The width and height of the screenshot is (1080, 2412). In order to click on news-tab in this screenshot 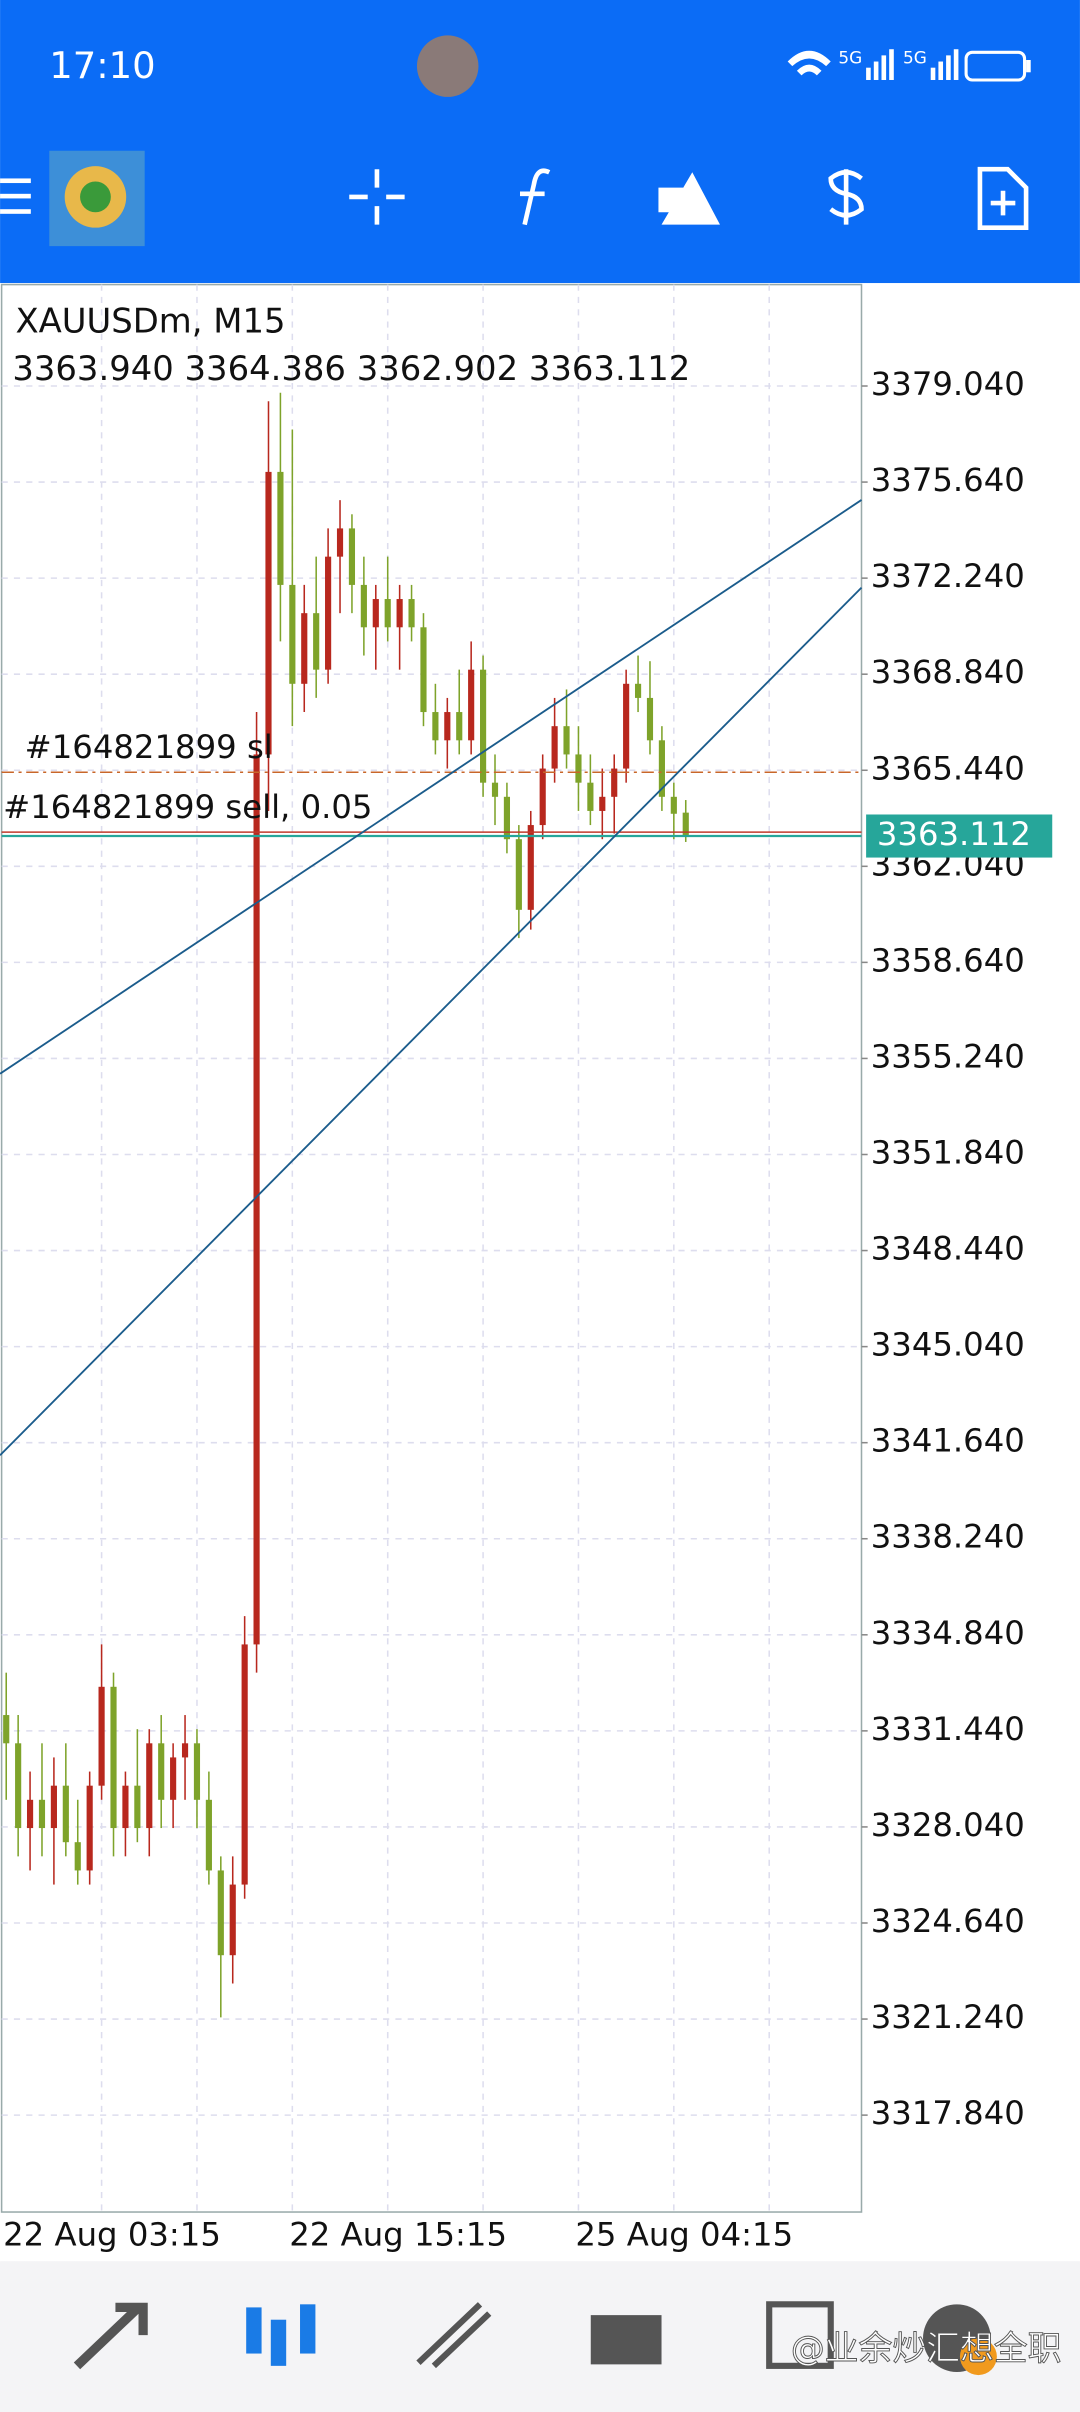, I will do `click(800, 2335)`.